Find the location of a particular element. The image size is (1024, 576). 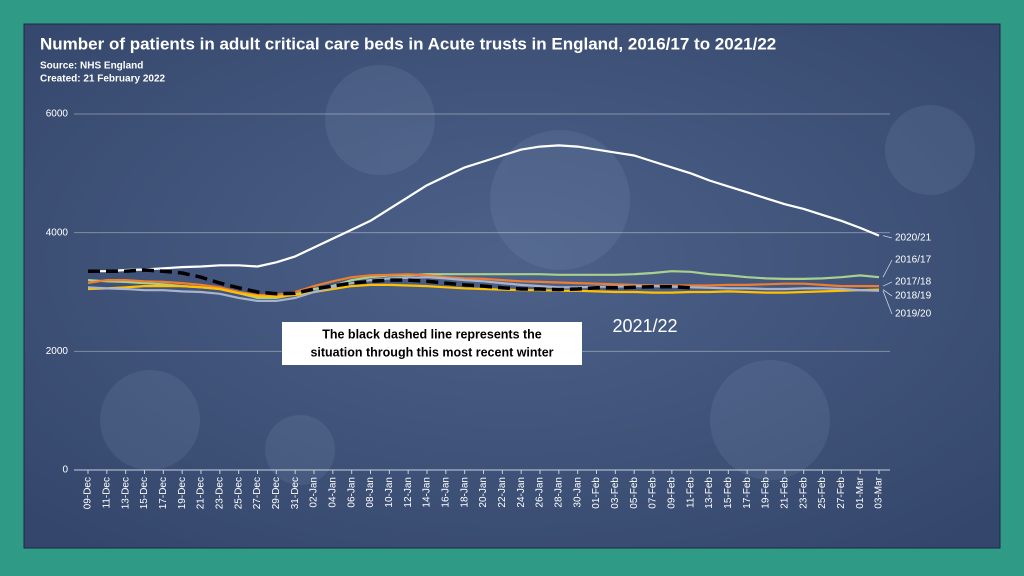

x-tick-label: 19-Feb is located at coordinates (766, 493).